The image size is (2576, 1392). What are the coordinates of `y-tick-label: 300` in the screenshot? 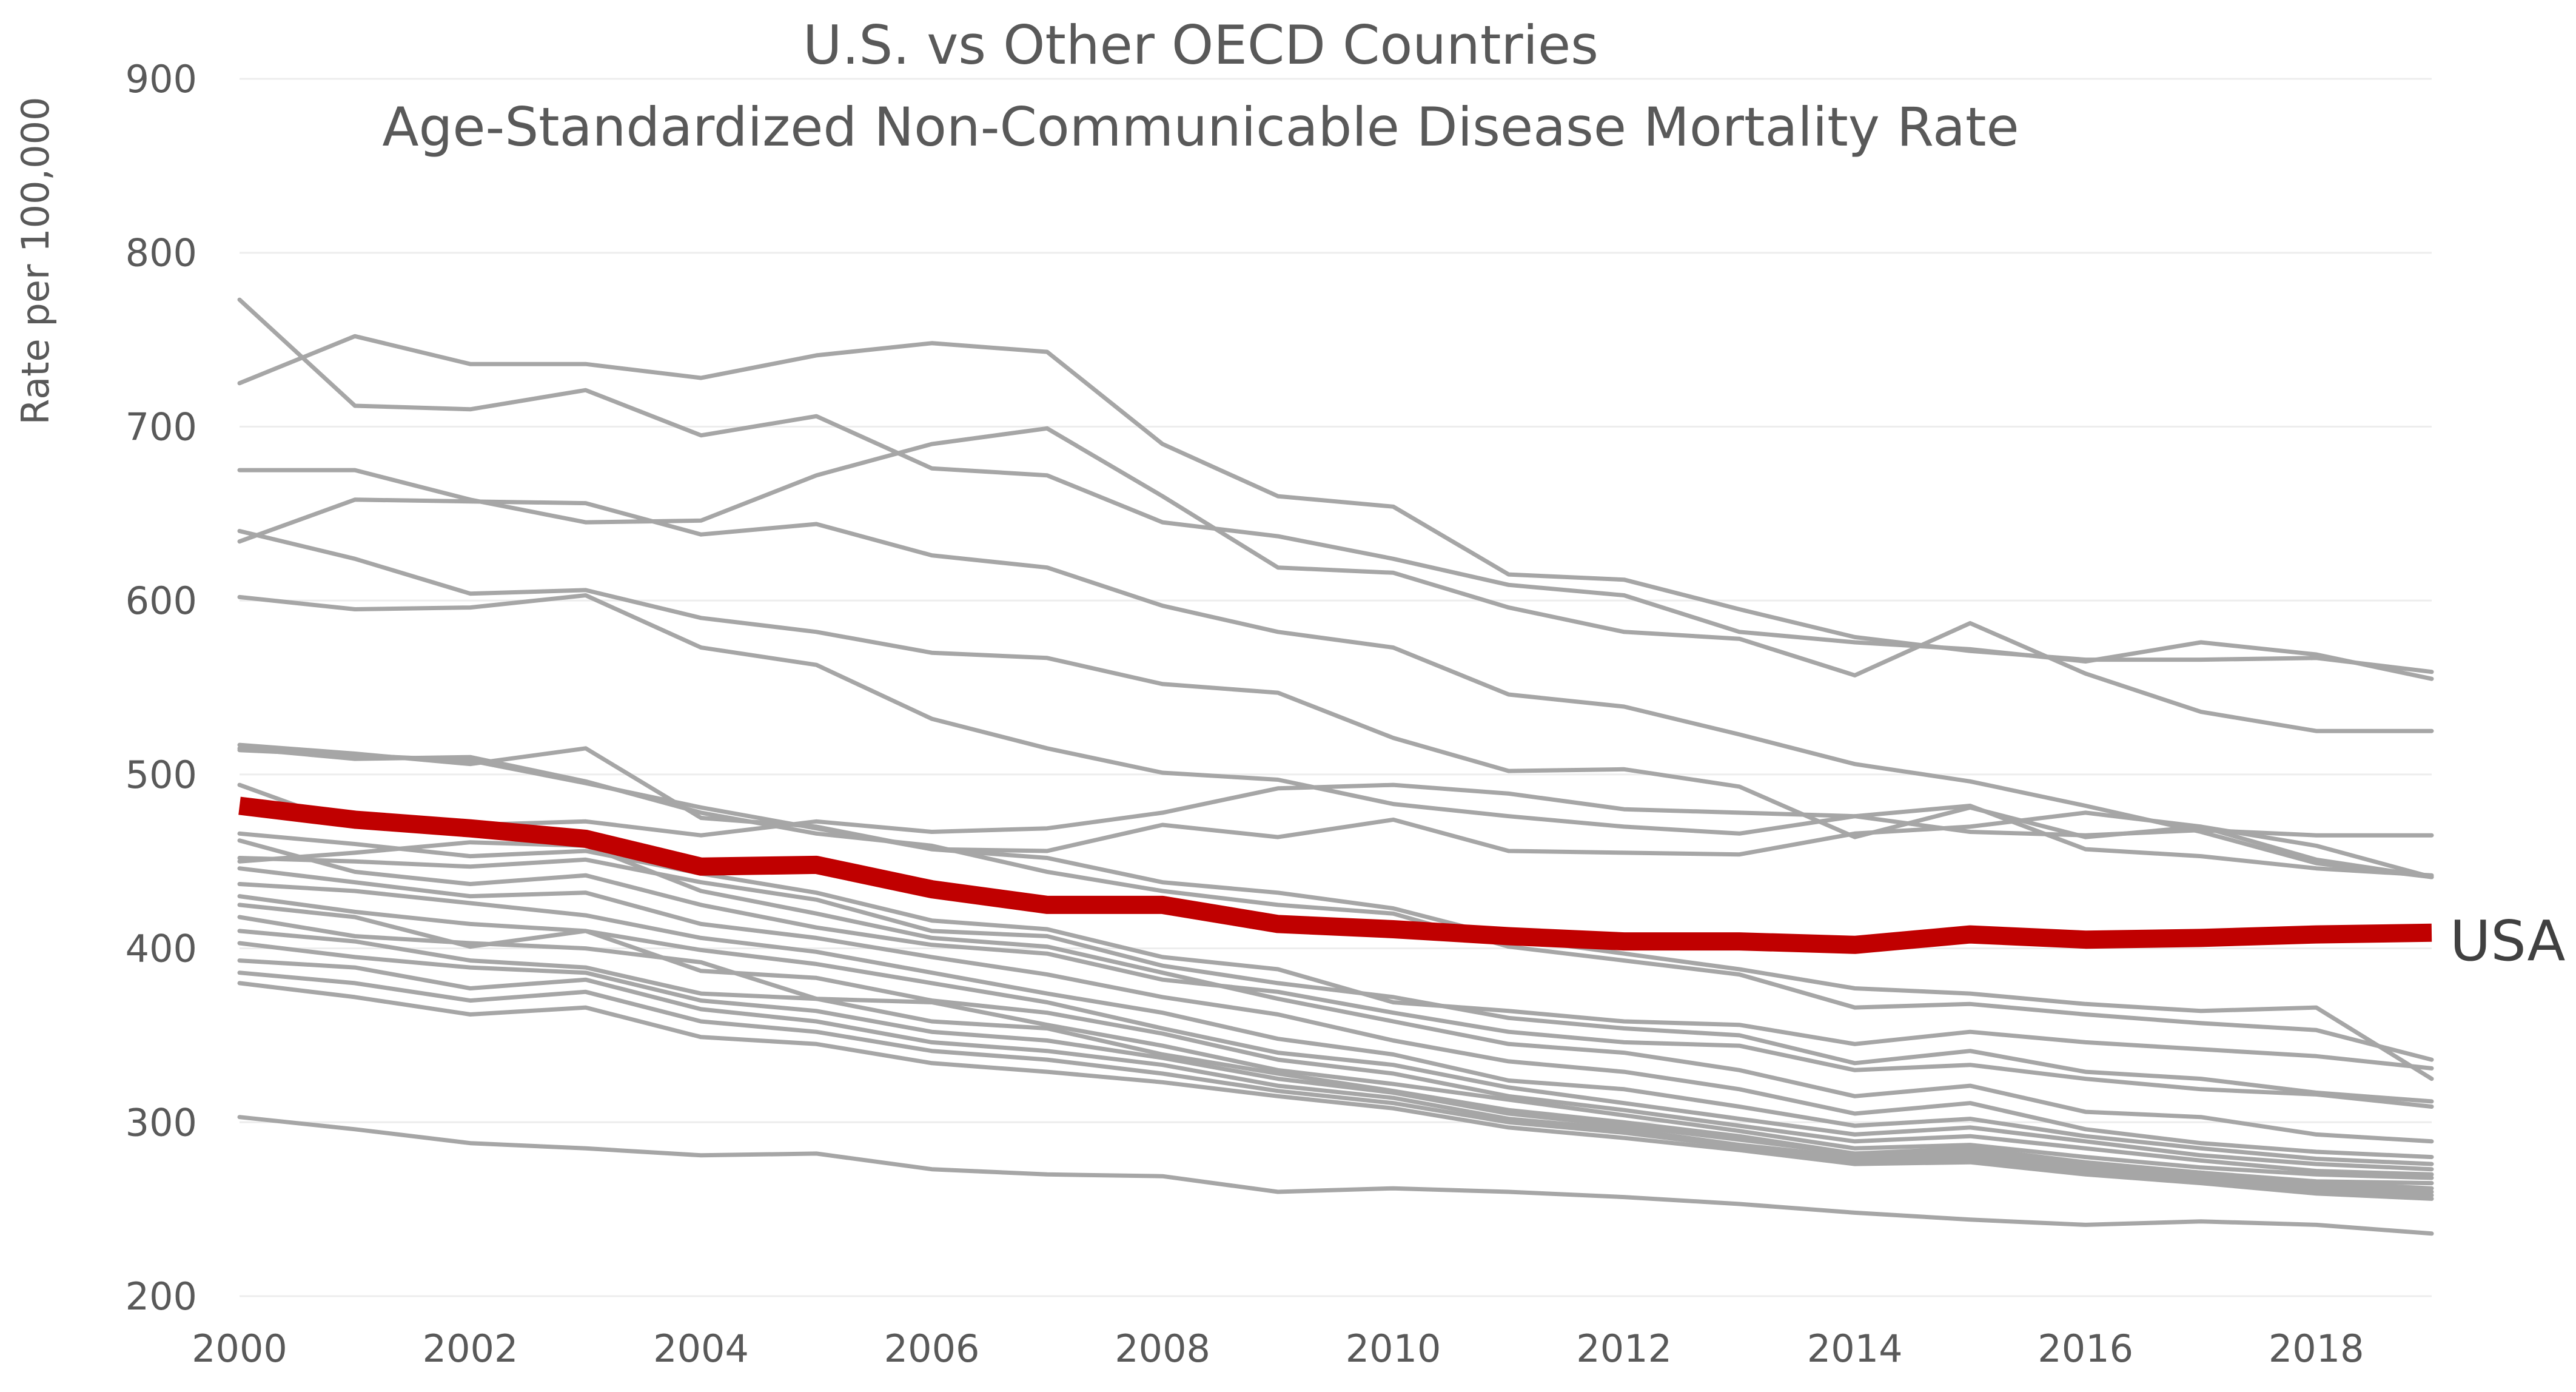 It's located at (161, 1122).